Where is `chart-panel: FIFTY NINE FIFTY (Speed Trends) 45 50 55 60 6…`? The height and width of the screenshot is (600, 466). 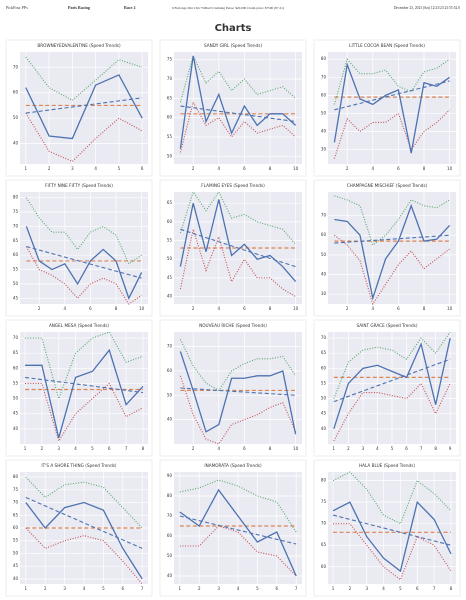 chart-panel: FIFTY NINE FIFTY (Speed Trends) 45 50 55 60 6… is located at coordinates (79, 248).